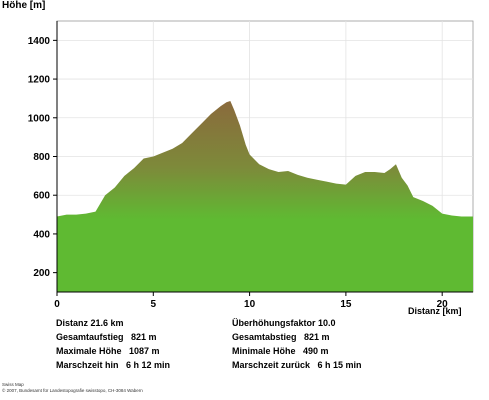 The image size is (489, 400). I want to click on y-tick-label: 400, so click(41, 234).